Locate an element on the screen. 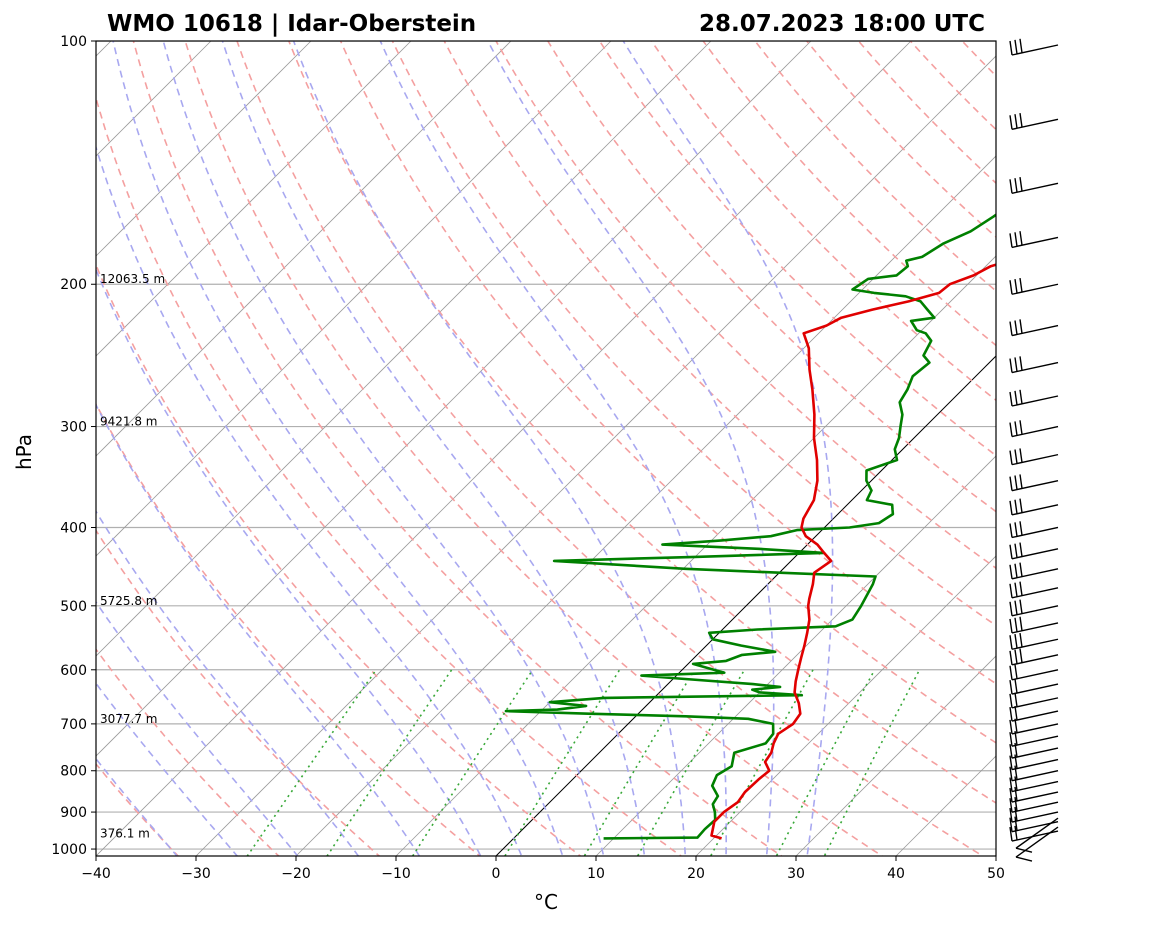 This screenshot has width=1160, height=925. chart-title-station: WMO 10618 | Idar-Oberstein is located at coordinates (291, 24).